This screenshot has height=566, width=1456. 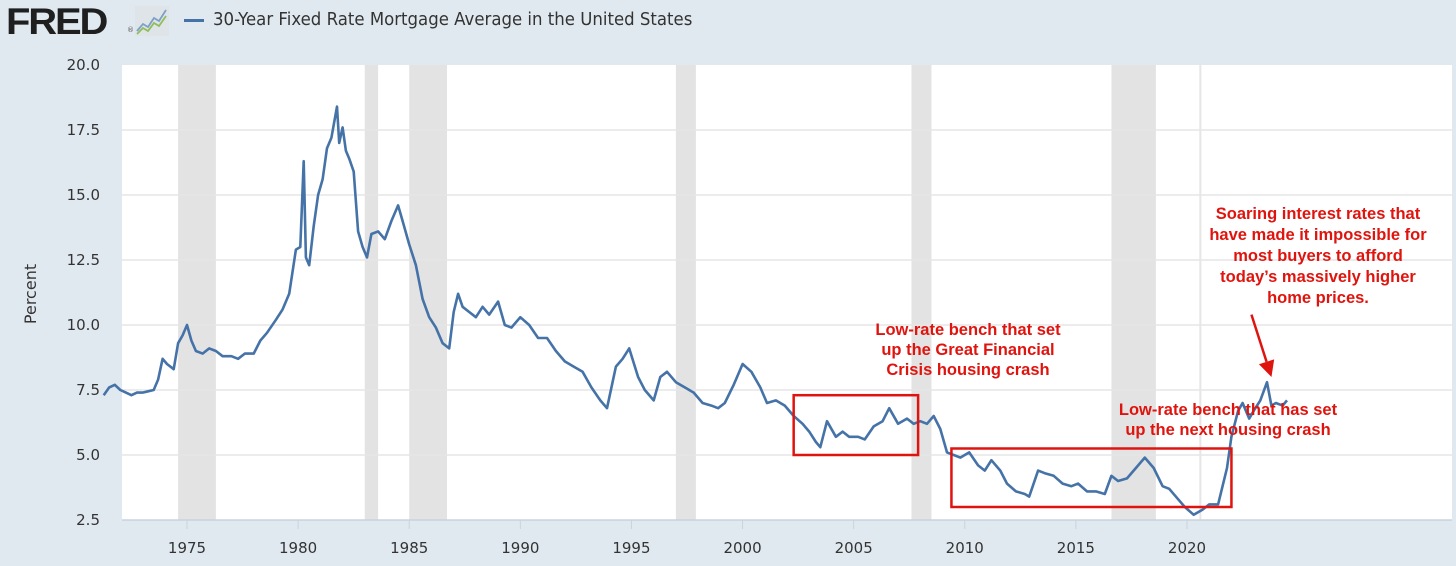 What do you see at coordinates (1228, 410) in the screenshot?
I see `annotation-line: Low-rate bench that has set` at bounding box center [1228, 410].